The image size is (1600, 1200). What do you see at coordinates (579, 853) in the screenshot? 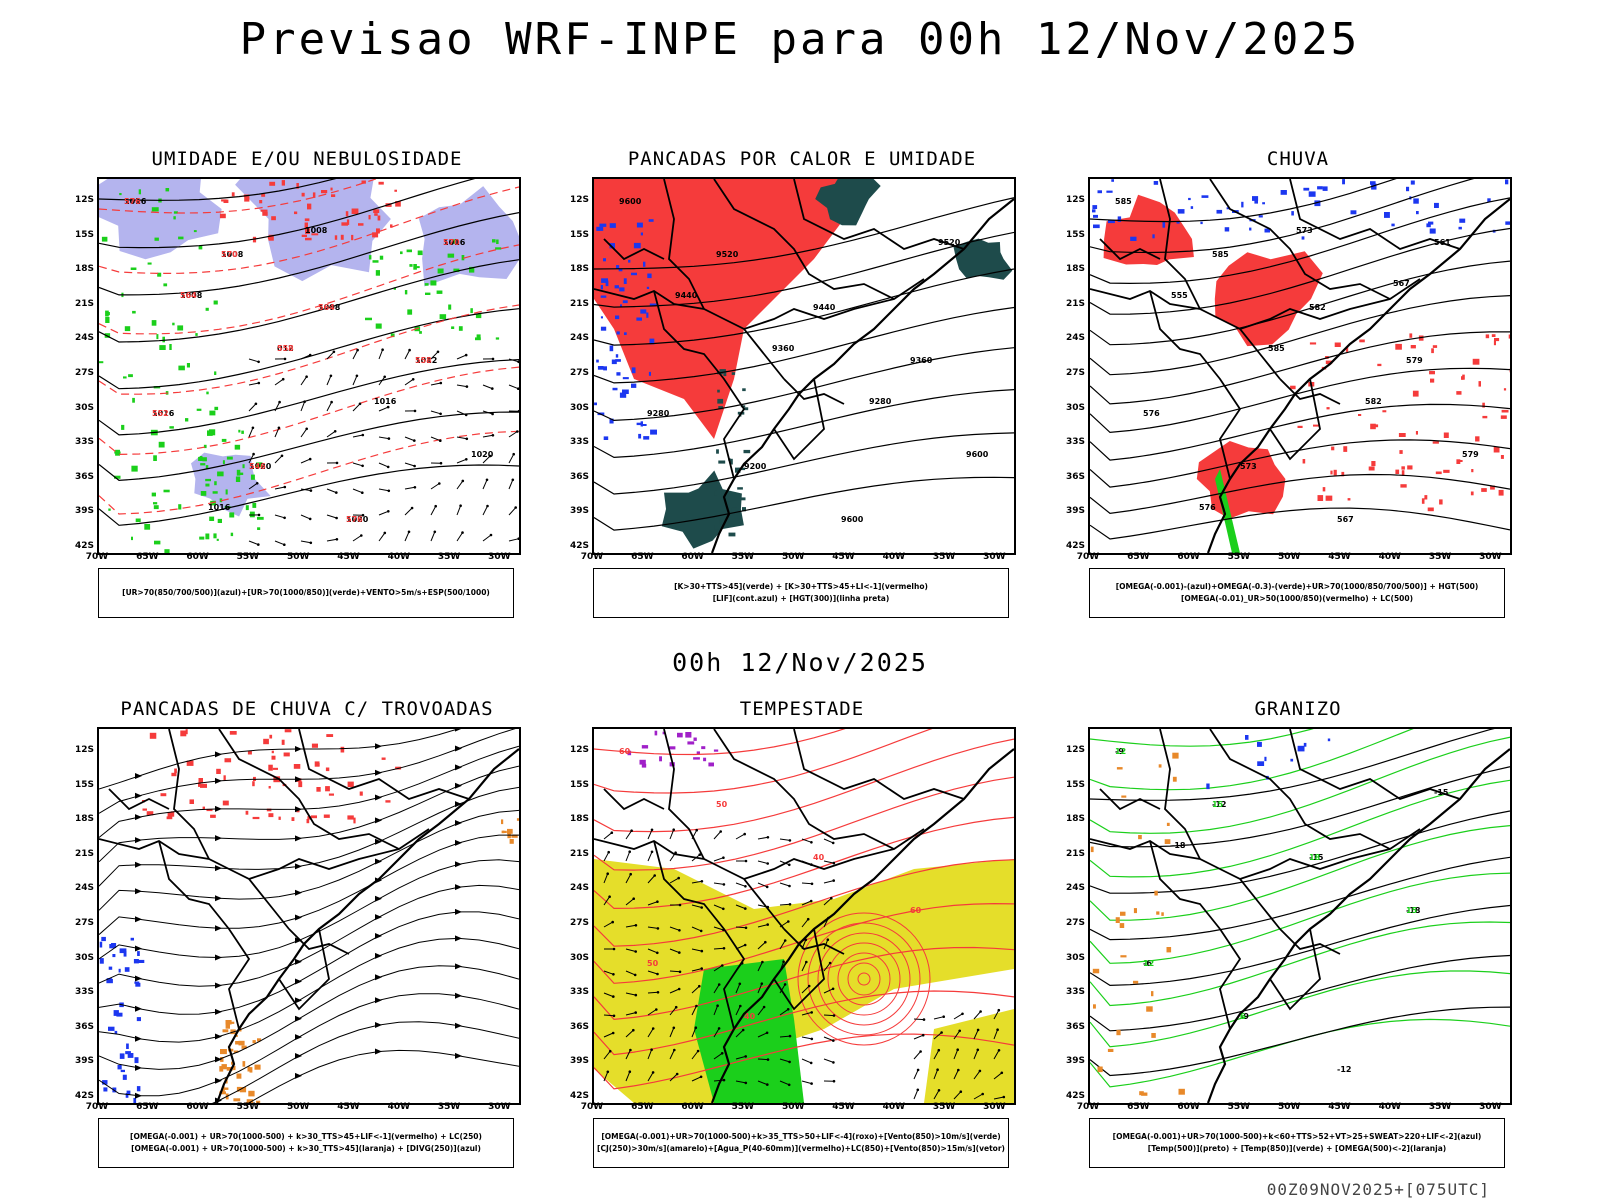
I see `lat-label: 21S` at bounding box center [579, 853].